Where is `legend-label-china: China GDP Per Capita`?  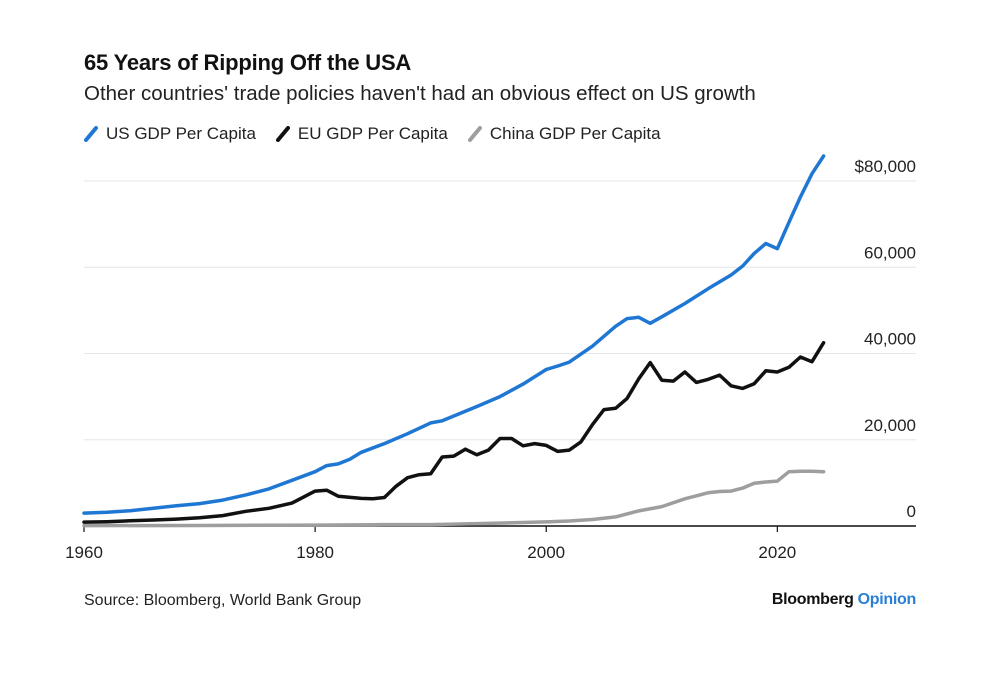 legend-label-china: China GDP Per Capita is located at coordinates (575, 133).